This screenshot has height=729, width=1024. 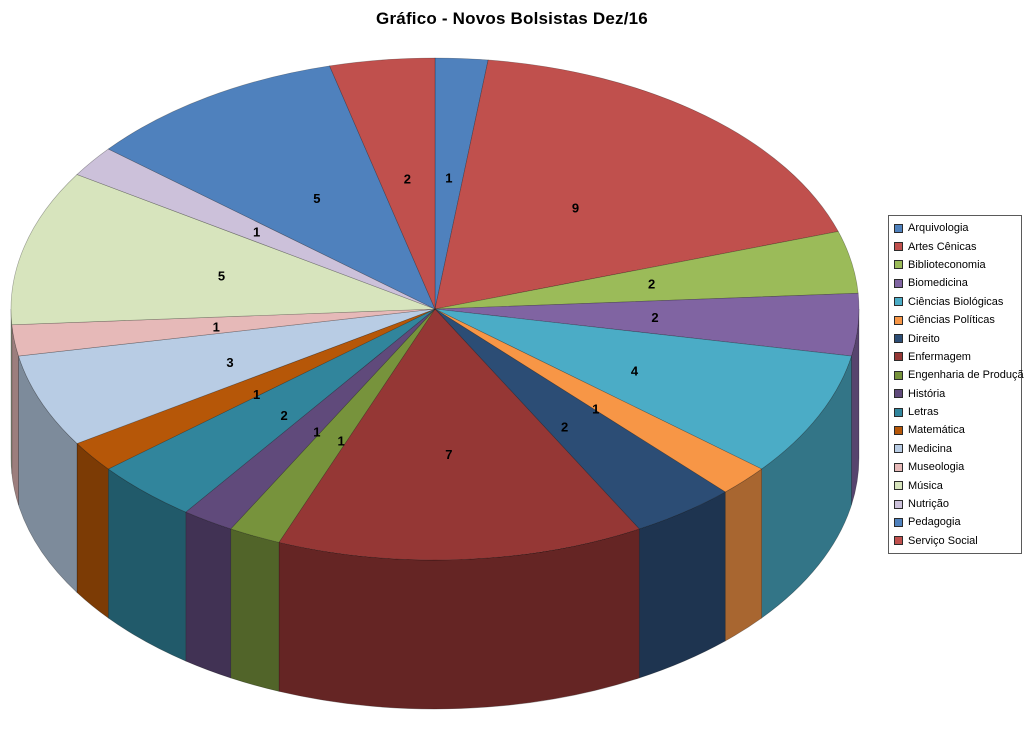 I want to click on legend-item-ciencias-politicas: Ciências Políticas, so click(x=955, y=320).